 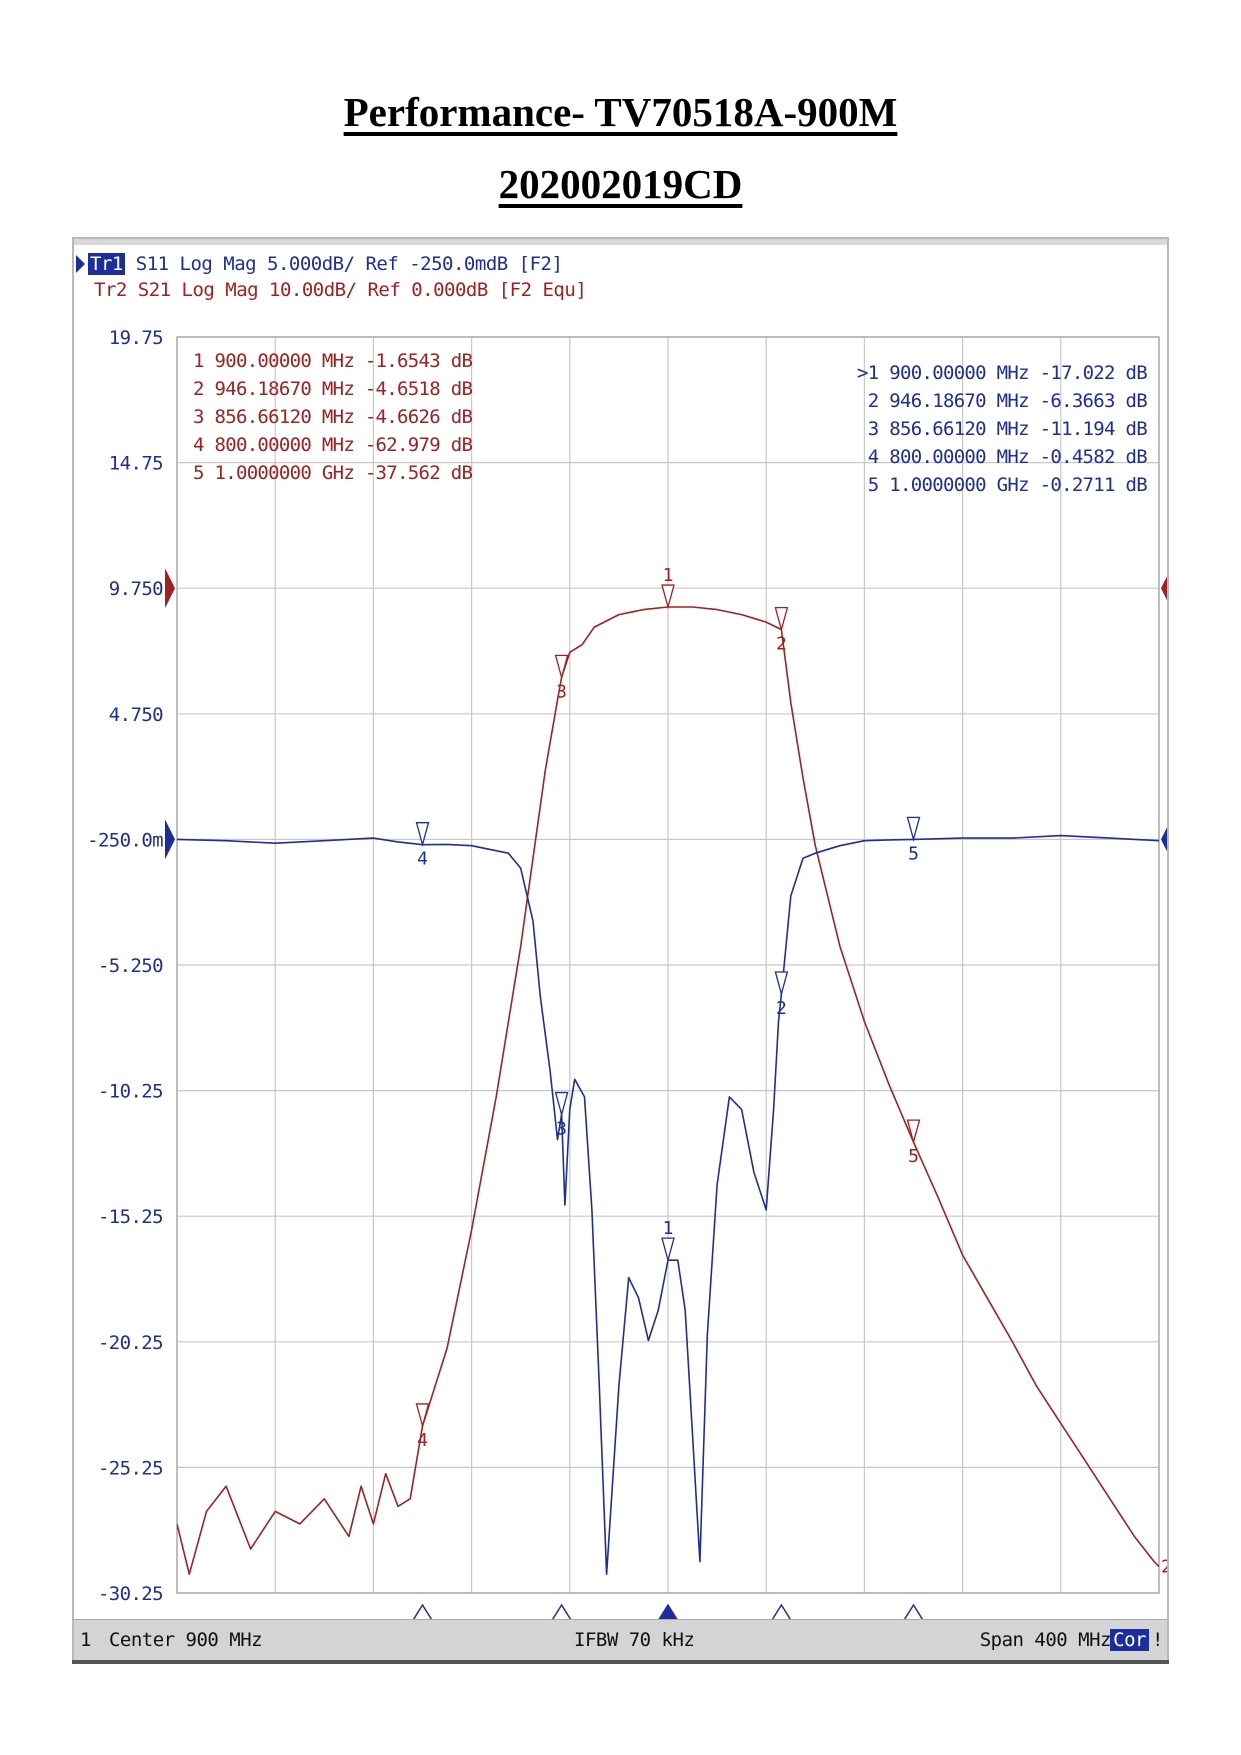 I want to click on ifbw-setting: IFBW 70 kHz, so click(x=634, y=1640).